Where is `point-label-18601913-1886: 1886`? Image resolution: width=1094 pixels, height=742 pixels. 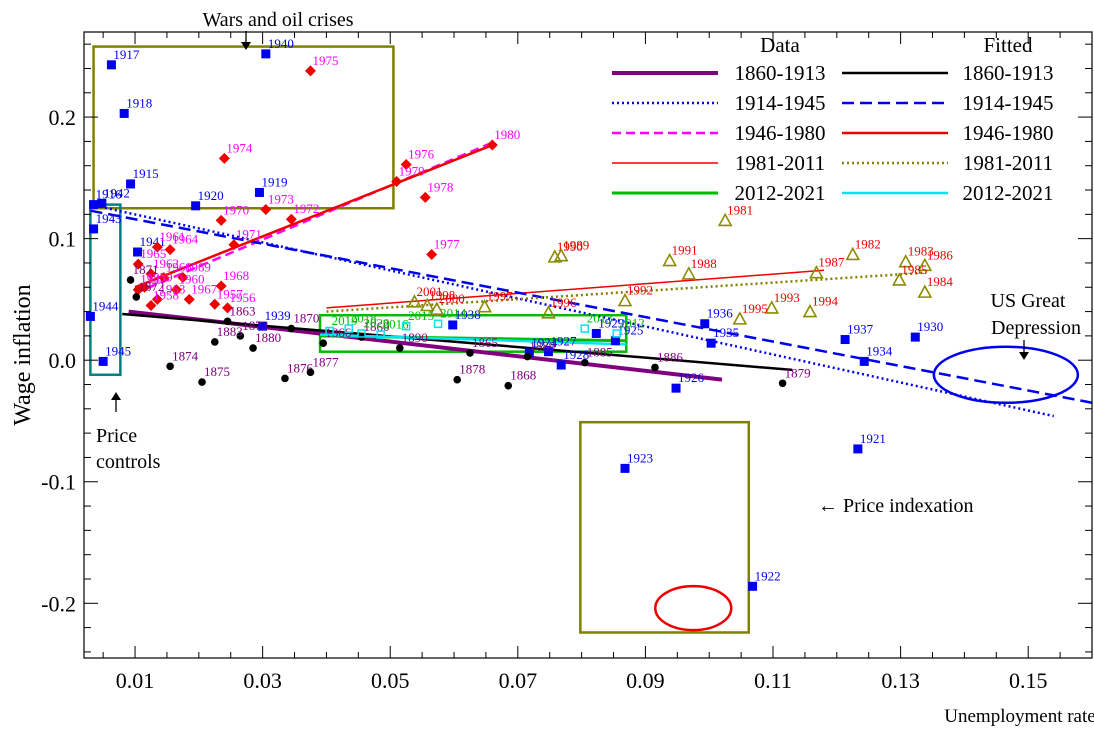
point-label-18601913-1886: 1886 is located at coordinates (670, 356).